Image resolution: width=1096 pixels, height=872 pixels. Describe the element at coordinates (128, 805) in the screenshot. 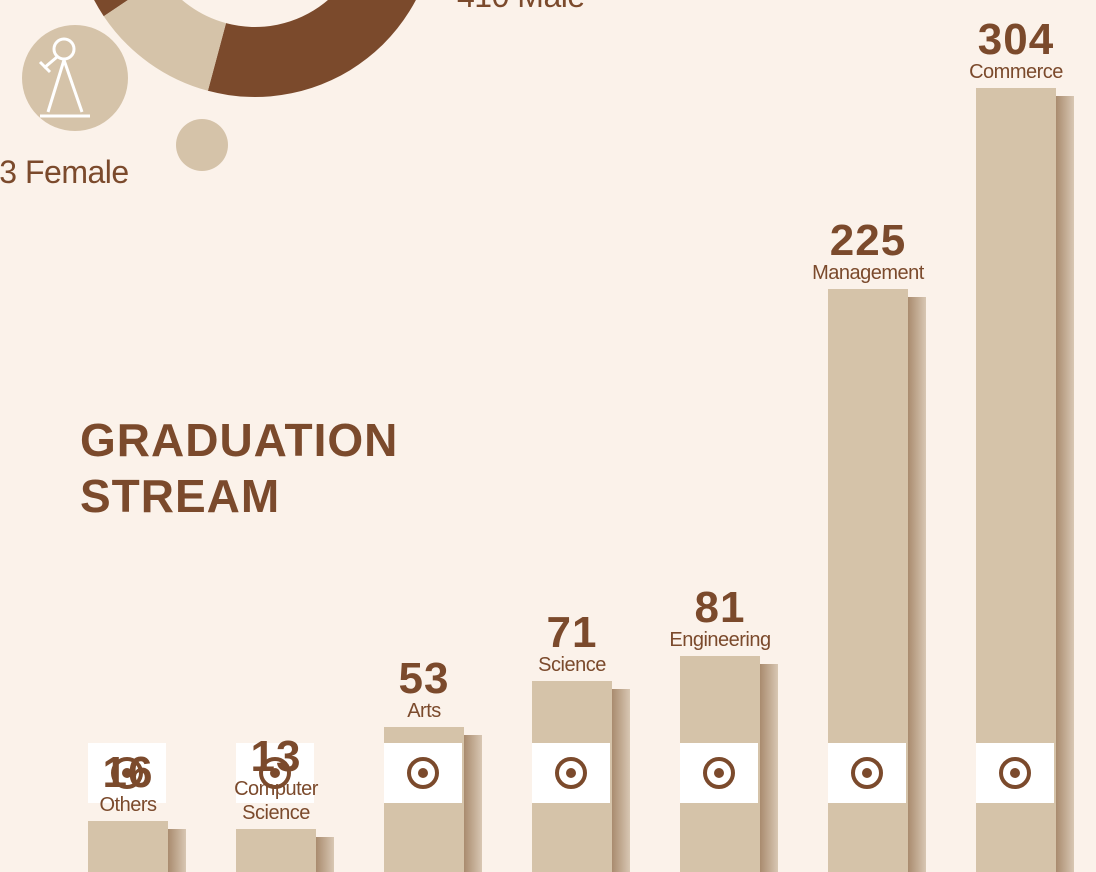

I see `category-label: Others` at that location.